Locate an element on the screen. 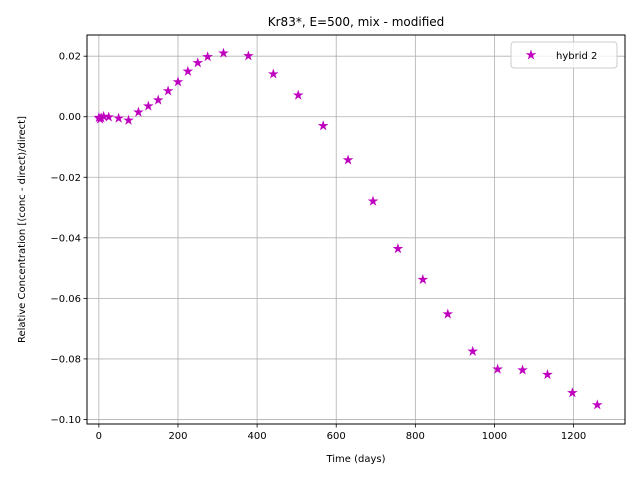 This screenshot has height=480, width=640. x-tick-label: 1000 is located at coordinates (494, 436).